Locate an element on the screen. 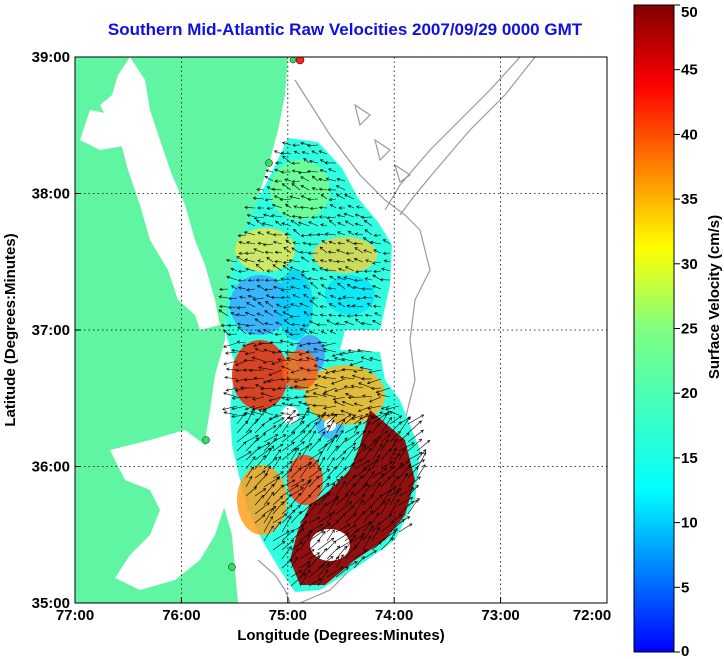 Image resolution: width=724 pixels, height=659 pixels. sound-lobe is located at coordinates (110, 130).